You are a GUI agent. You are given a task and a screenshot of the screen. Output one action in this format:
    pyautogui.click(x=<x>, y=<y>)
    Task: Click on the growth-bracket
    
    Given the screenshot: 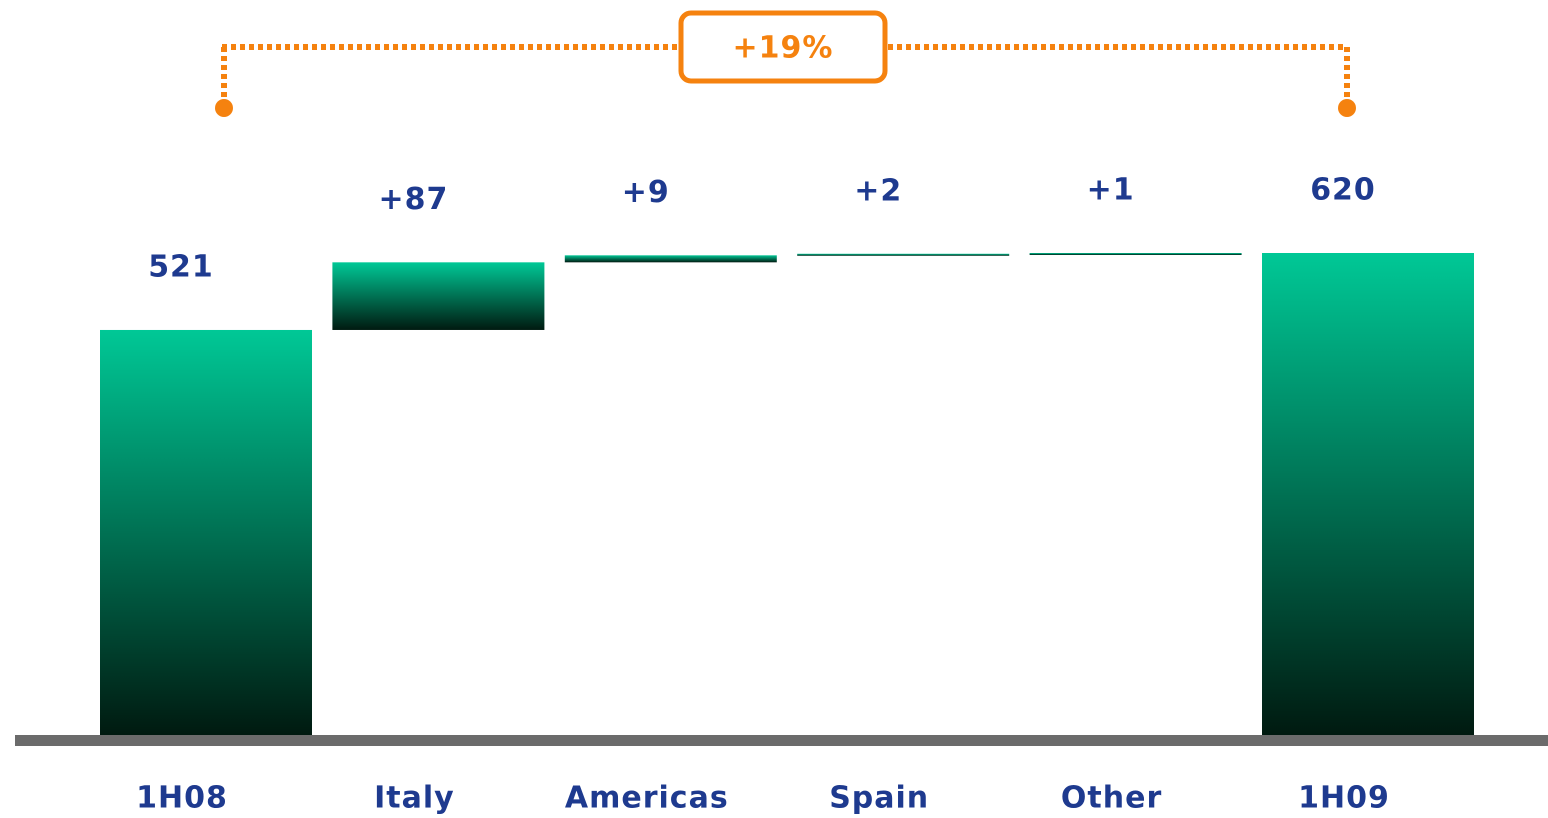 What is the action you would take?
    pyautogui.click(x=785, y=72)
    